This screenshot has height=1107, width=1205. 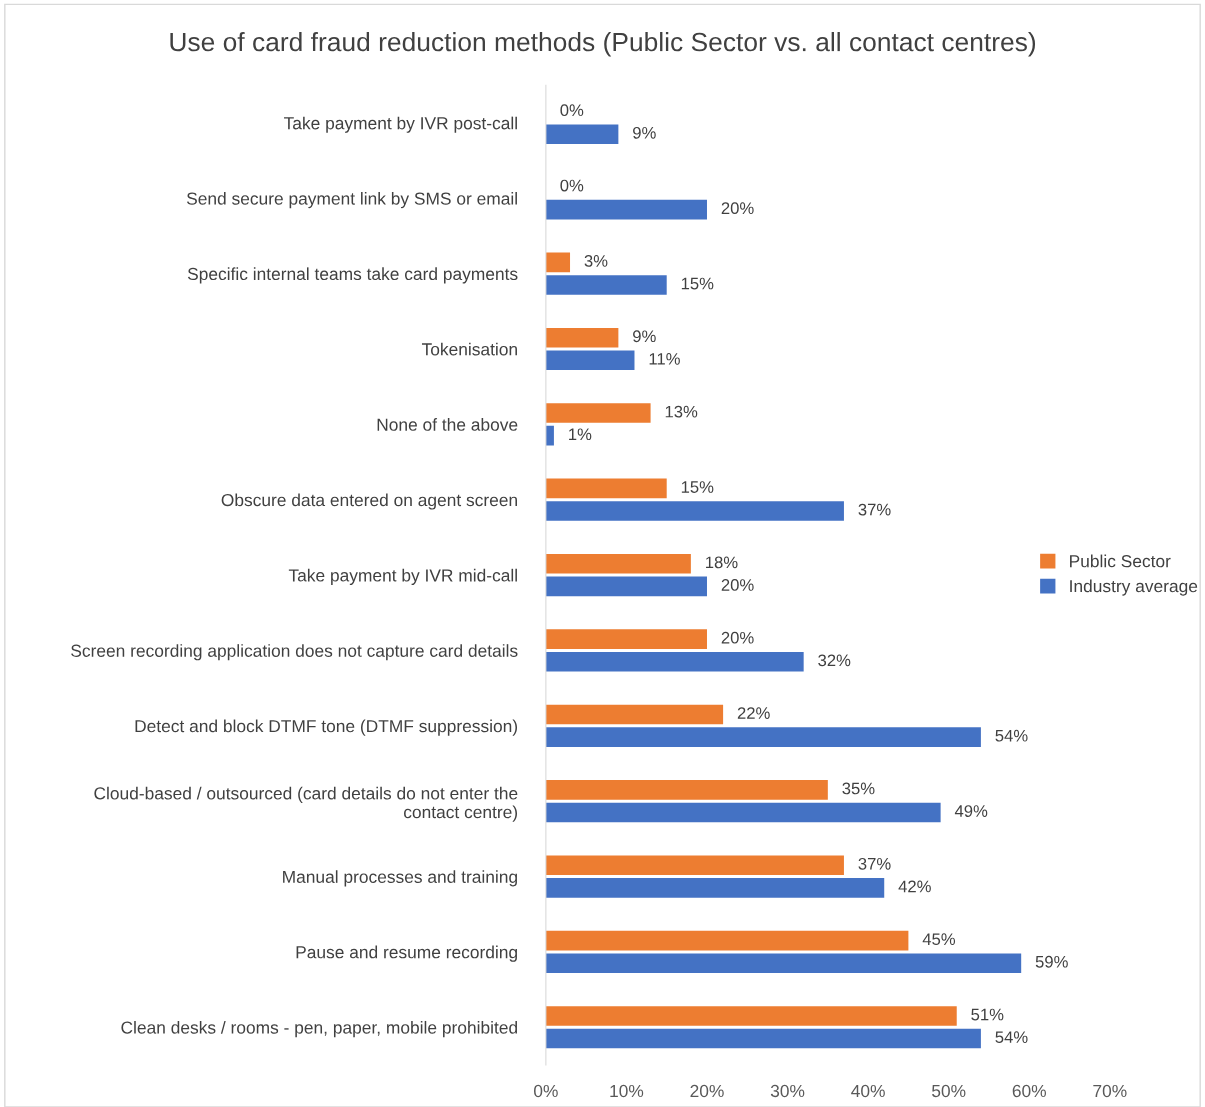 I want to click on data-label: 49%, so click(x=971, y=811).